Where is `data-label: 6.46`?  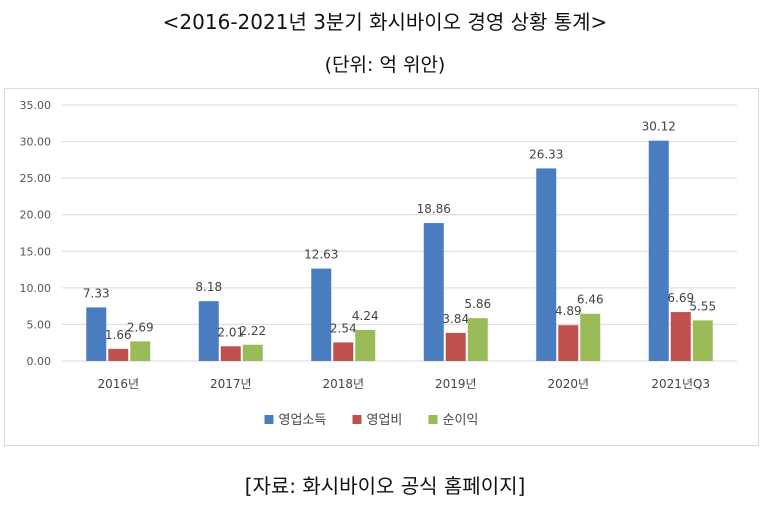 data-label: 6.46 is located at coordinates (590, 300).